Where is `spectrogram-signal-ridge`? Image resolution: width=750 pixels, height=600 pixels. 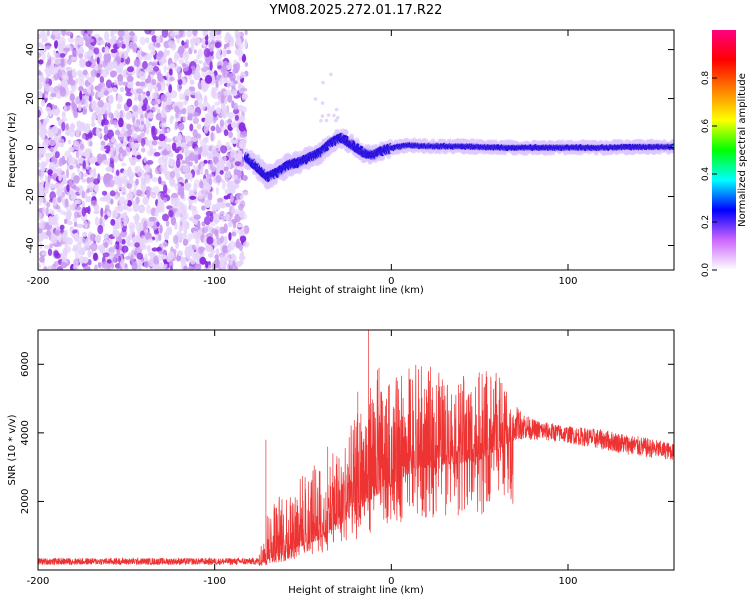 spectrogram-signal-ridge is located at coordinates (458, 131).